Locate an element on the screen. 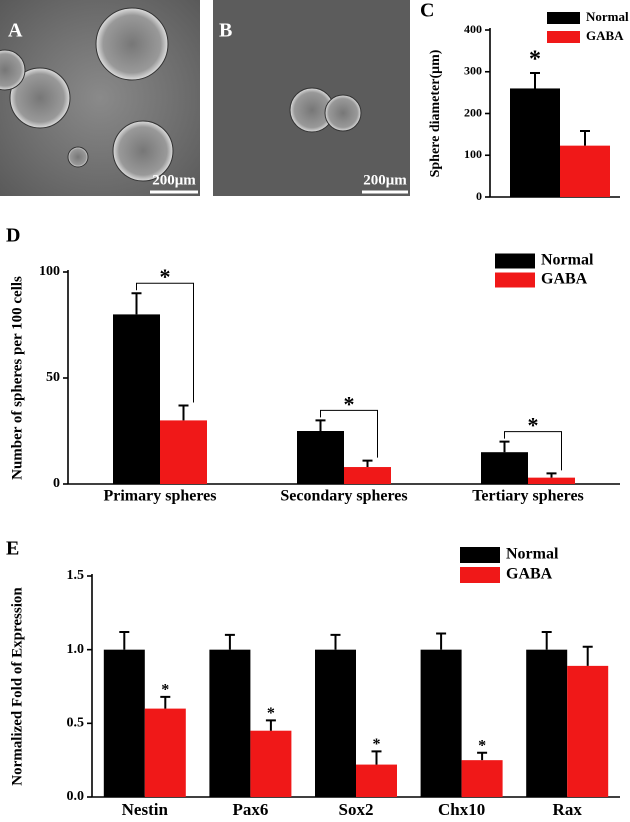  y-axis-label: Sphere diameter(μm) is located at coordinates (435, 113).